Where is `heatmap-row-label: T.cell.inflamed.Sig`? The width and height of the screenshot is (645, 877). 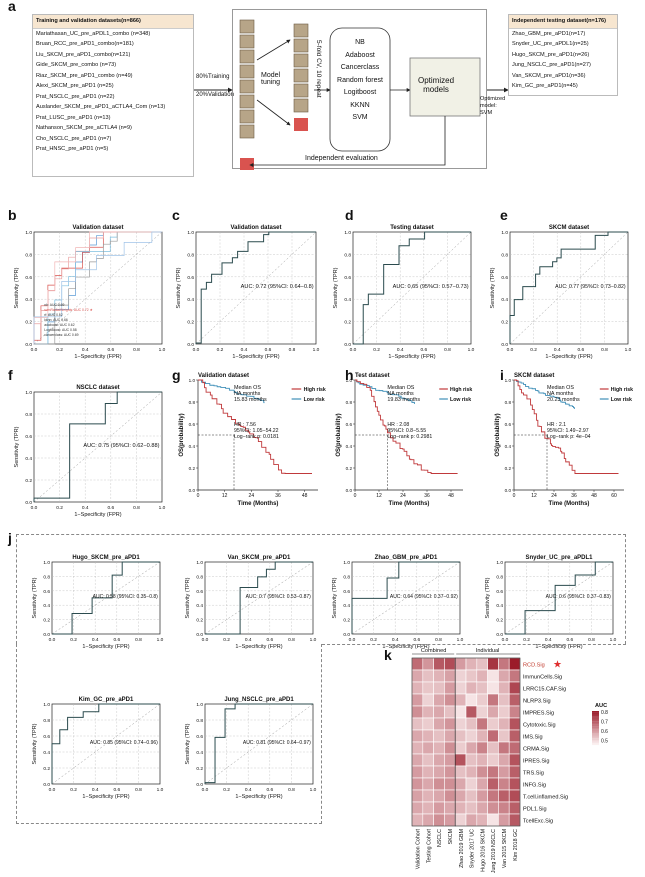 heatmap-row-label: T.cell.inflamed.Sig is located at coordinates (545, 797).